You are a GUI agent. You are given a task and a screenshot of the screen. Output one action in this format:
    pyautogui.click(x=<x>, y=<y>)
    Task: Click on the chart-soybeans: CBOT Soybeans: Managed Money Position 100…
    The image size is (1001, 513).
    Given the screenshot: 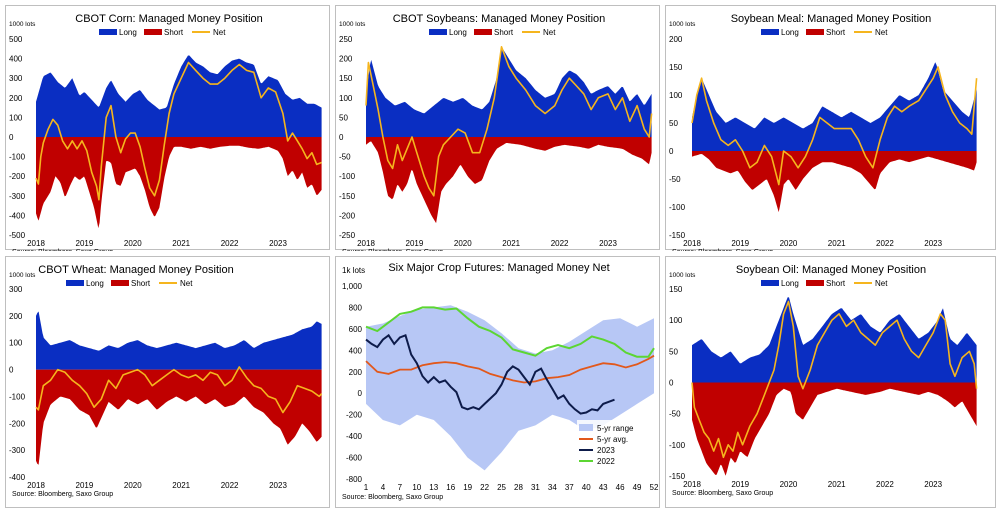 What is the action you would take?
    pyautogui.click(x=496, y=132)
    